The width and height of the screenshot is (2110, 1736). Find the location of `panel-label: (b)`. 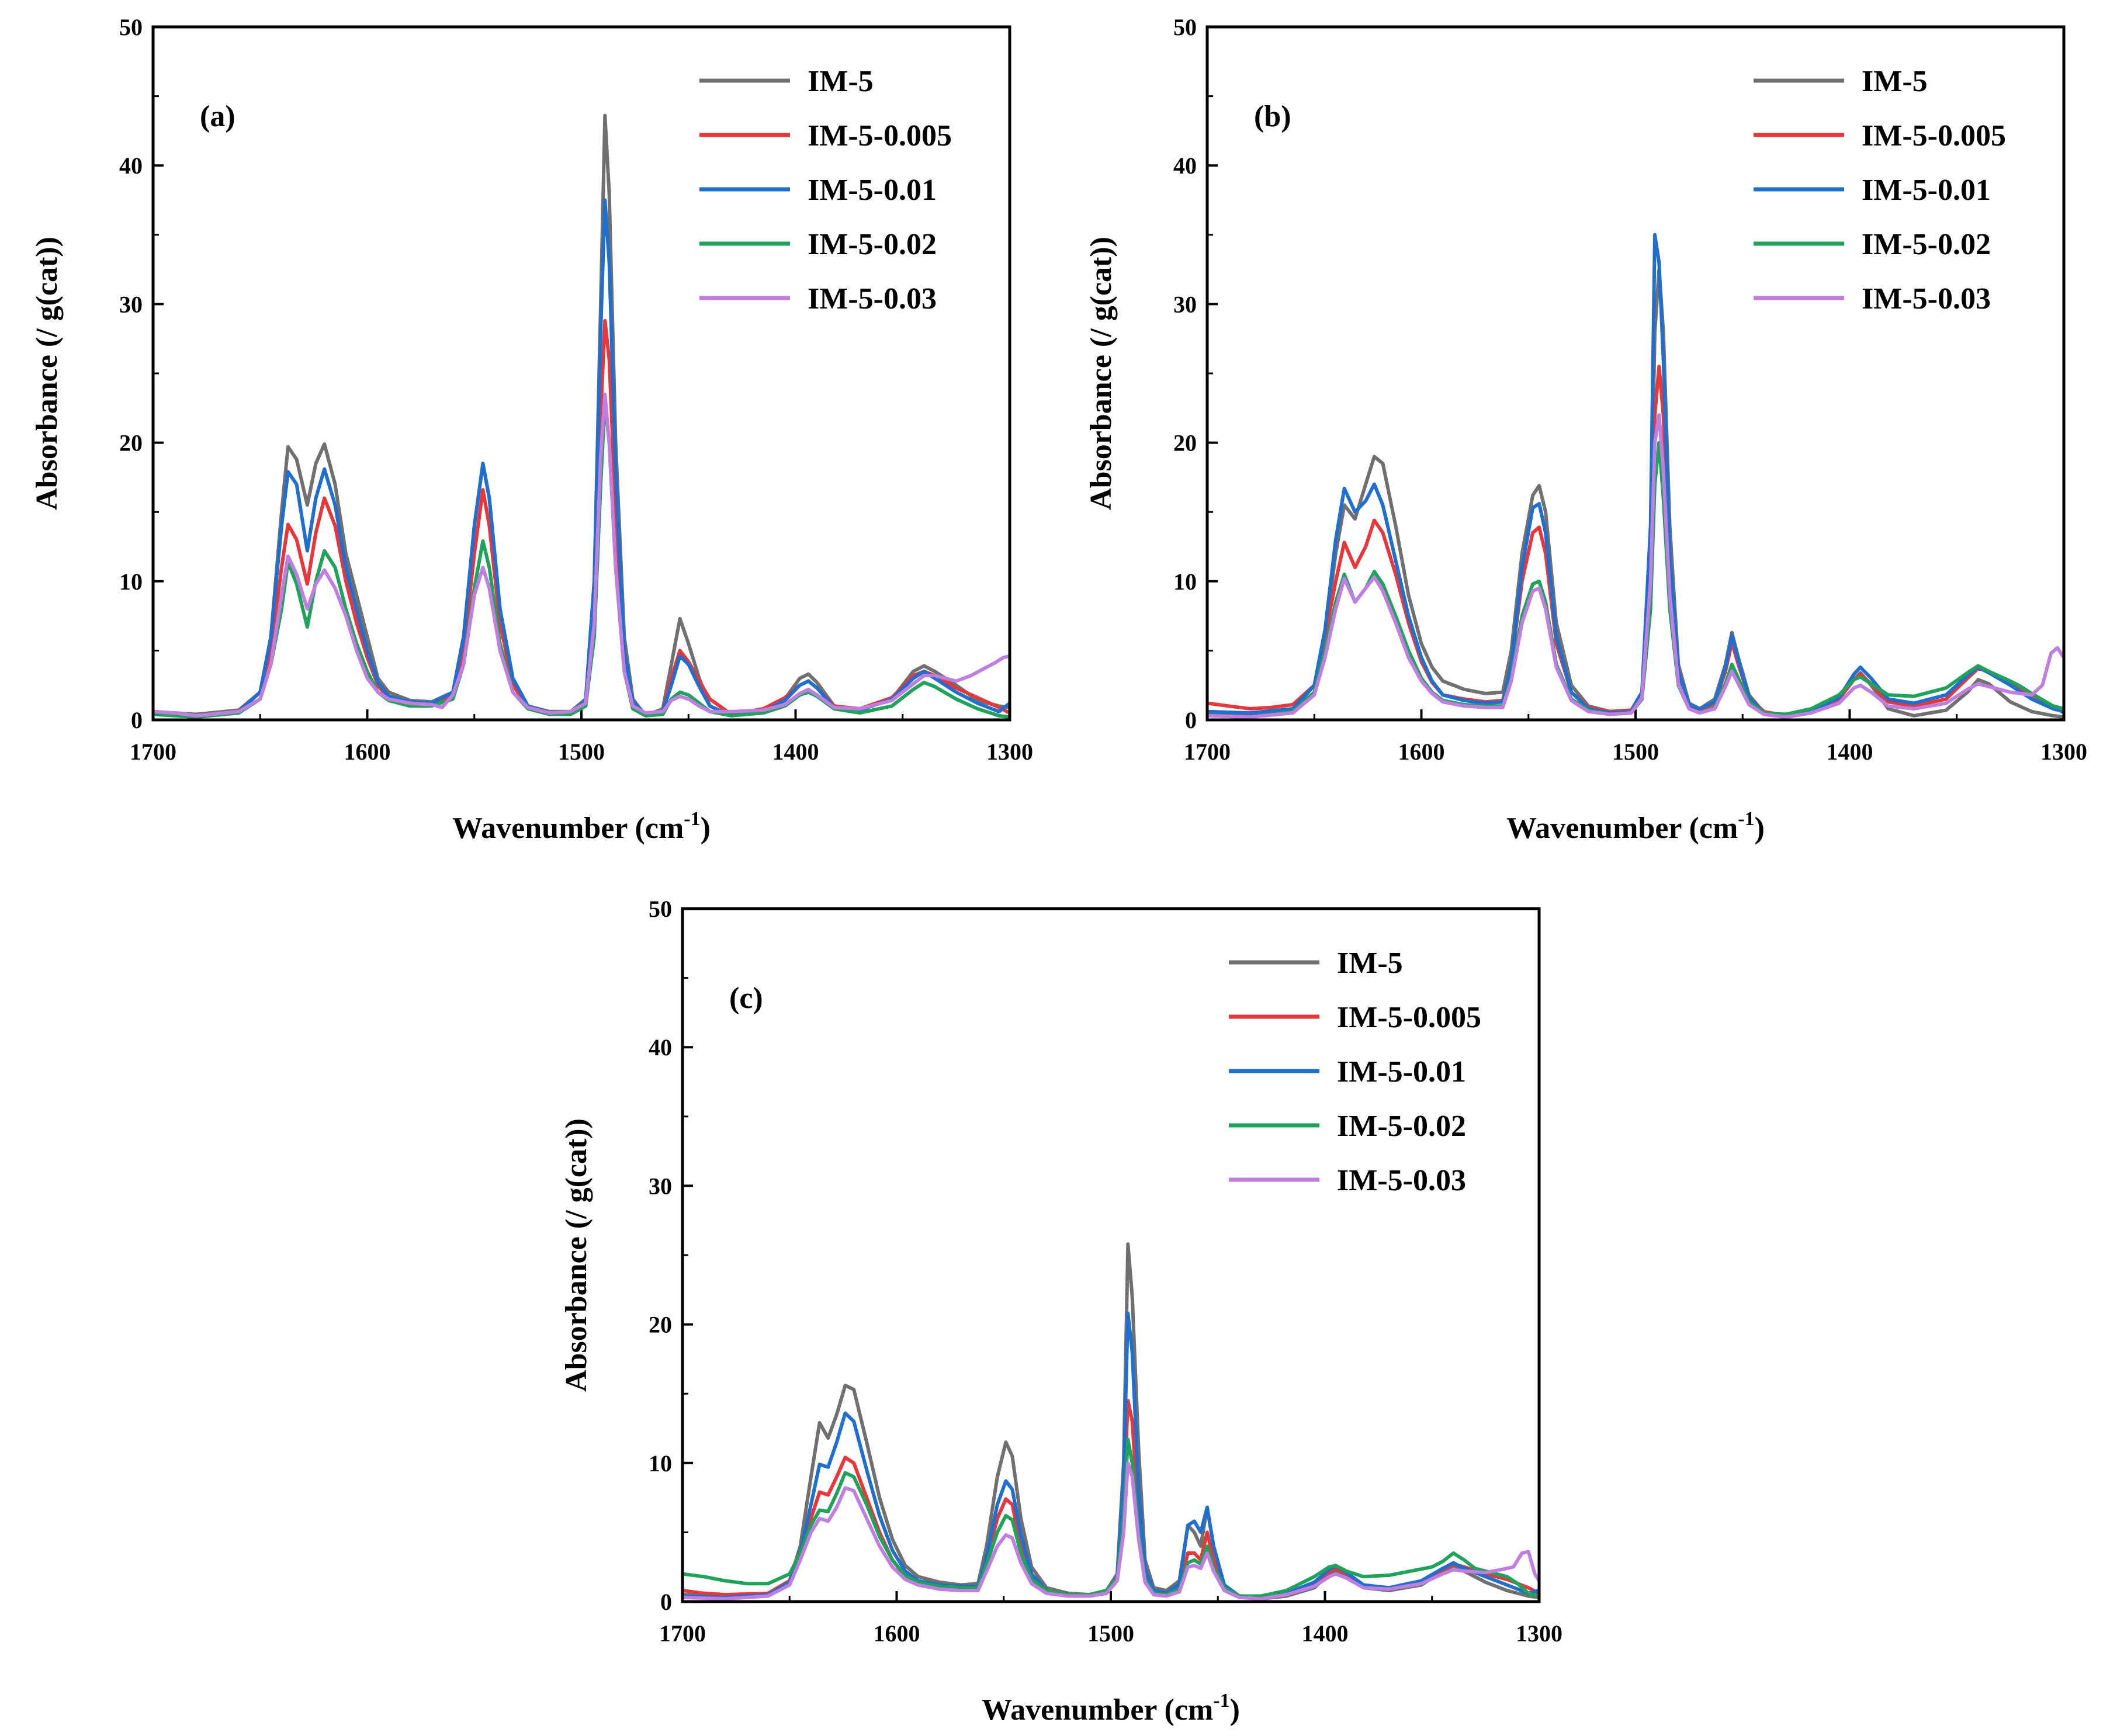

panel-label: (b) is located at coordinates (1272, 117).